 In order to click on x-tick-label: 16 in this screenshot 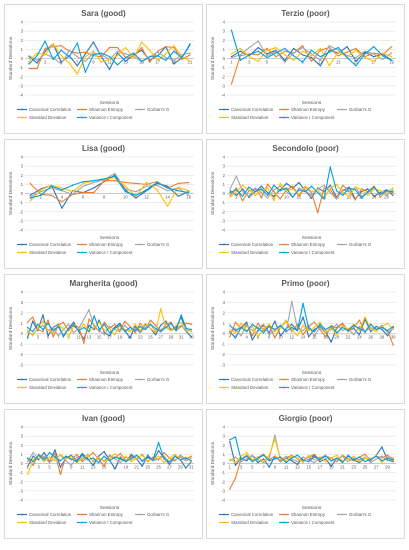, I will do `click(188, 197)`.